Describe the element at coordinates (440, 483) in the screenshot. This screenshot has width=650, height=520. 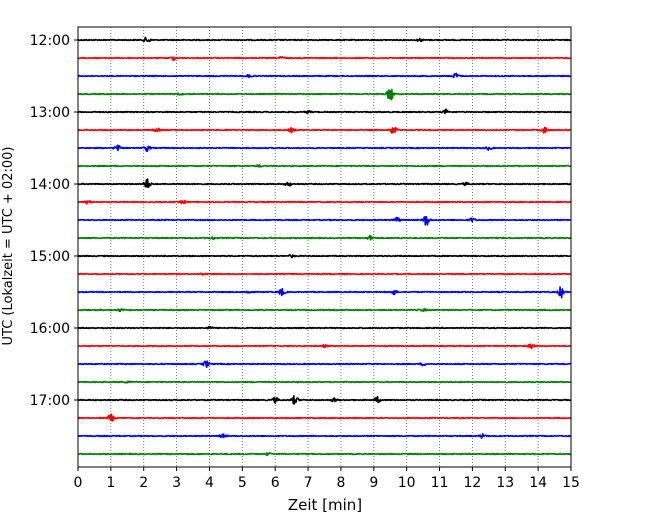
I see `x-tick-label: 11` at that location.